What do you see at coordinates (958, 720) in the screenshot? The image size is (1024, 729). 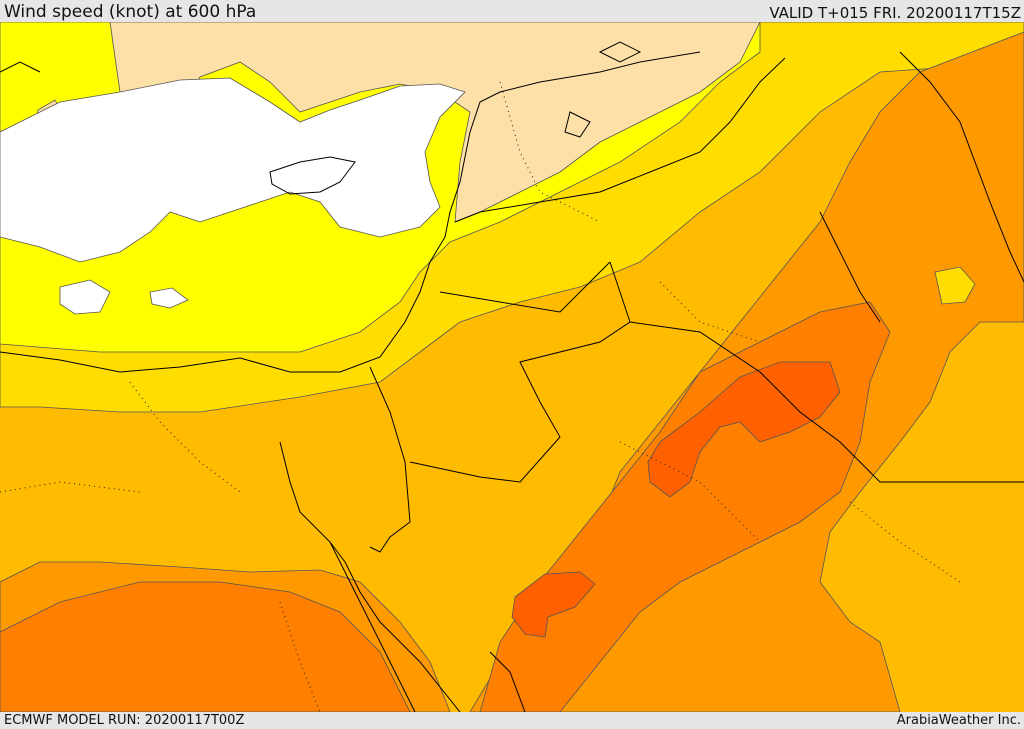 I see `credit-label: ArabiaWeather Inc.` at bounding box center [958, 720].